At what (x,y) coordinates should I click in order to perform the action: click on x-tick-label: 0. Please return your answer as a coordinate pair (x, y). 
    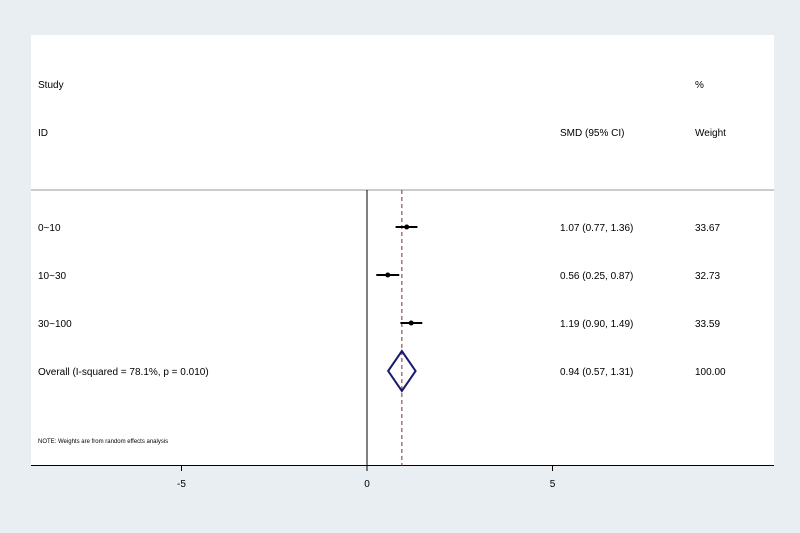
    Looking at the image, I should click on (367, 484).